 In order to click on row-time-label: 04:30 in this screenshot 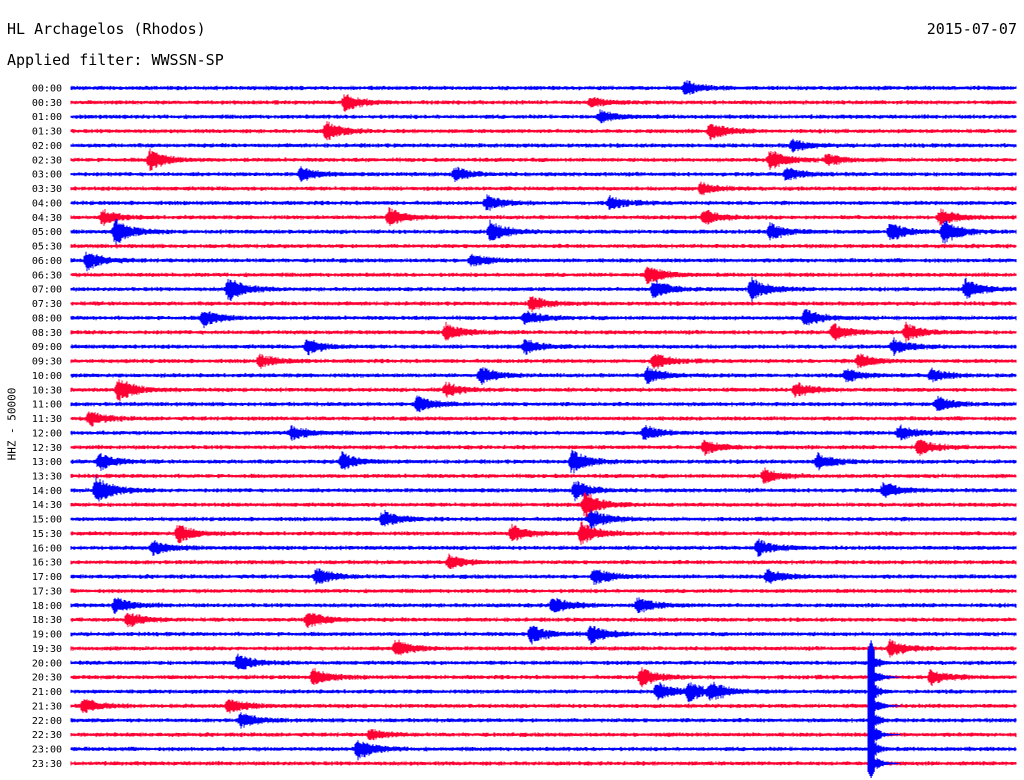, I will do `click(47, 218)`.